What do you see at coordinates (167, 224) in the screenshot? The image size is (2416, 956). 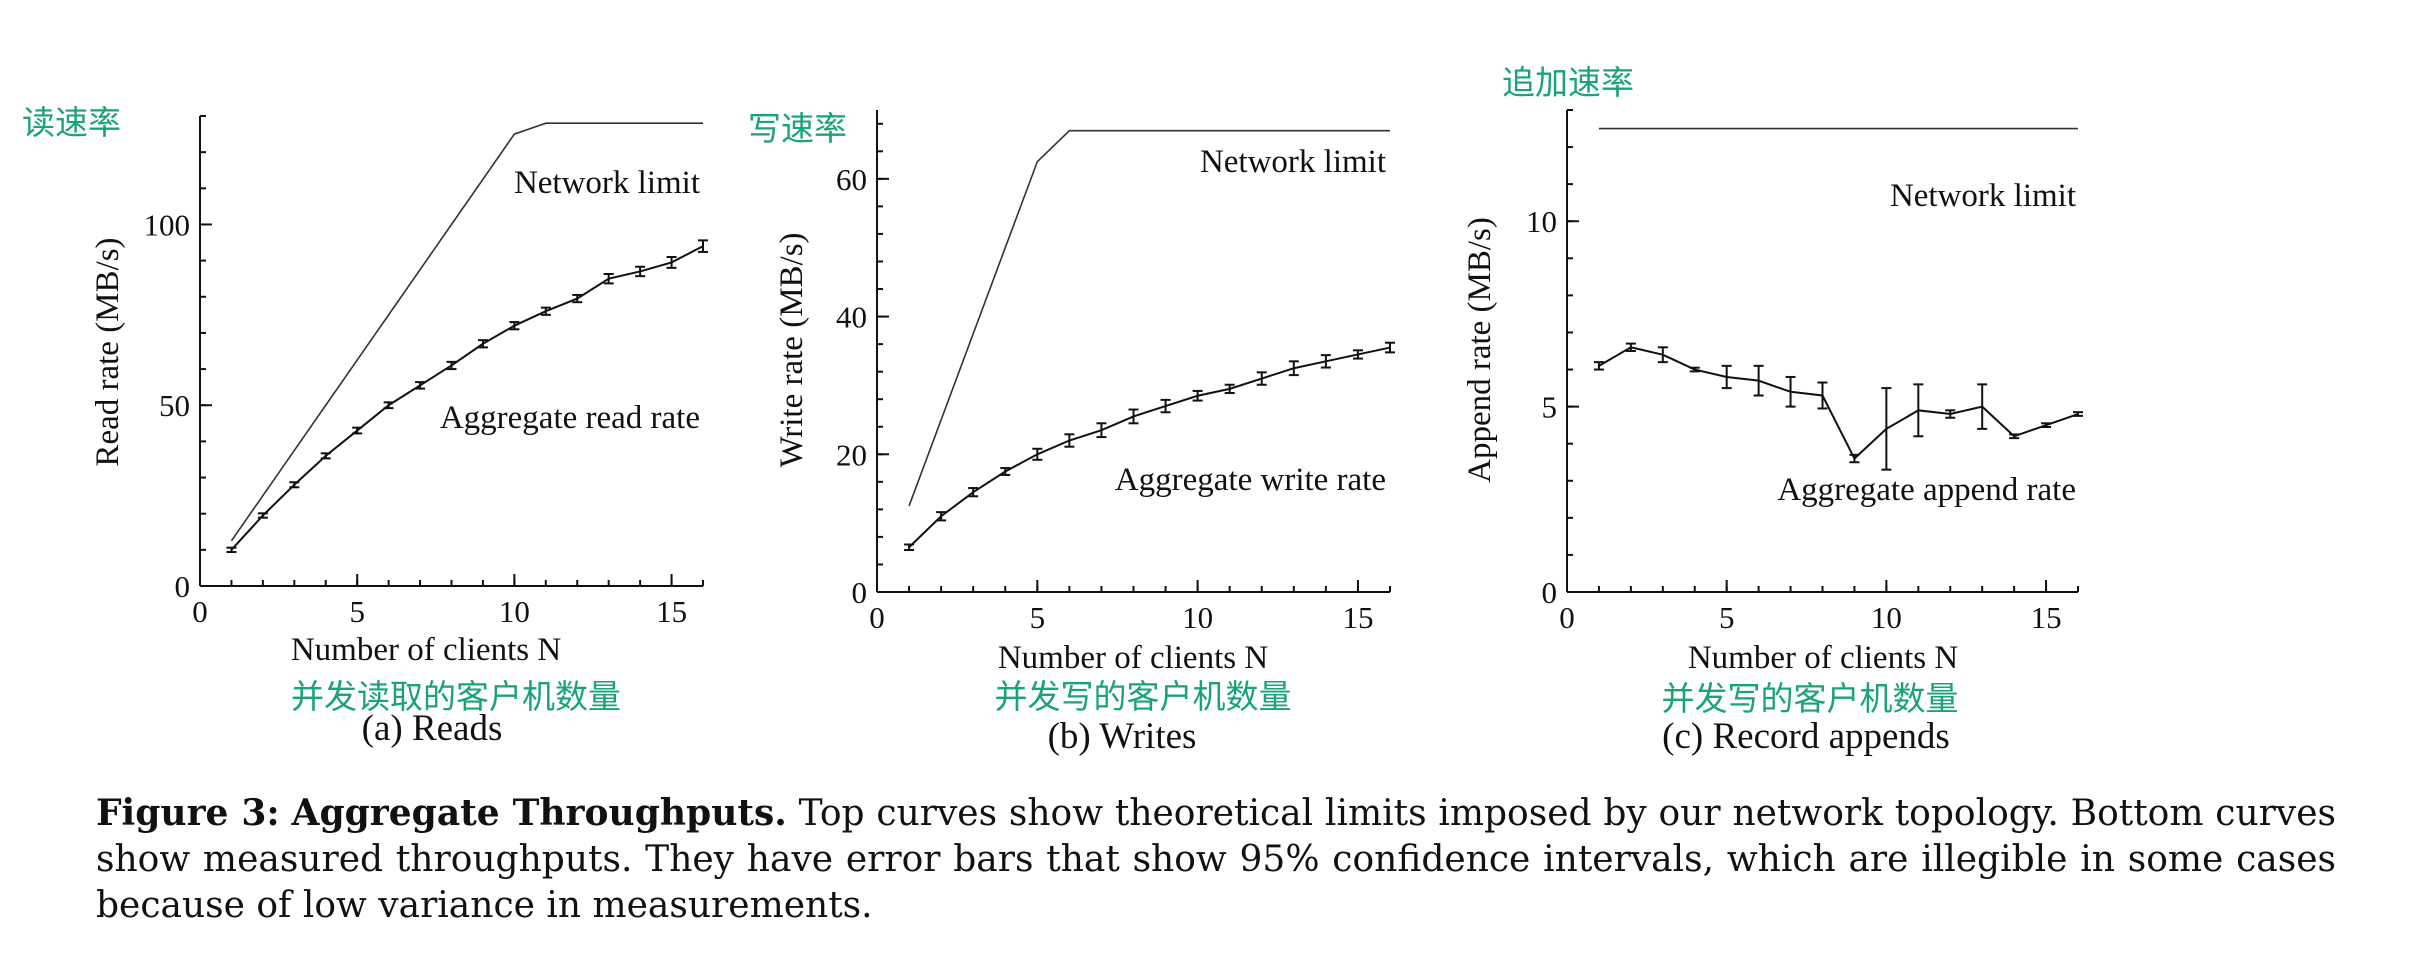 I see `y-tick-label: 100` at bounding box center [167, 224].